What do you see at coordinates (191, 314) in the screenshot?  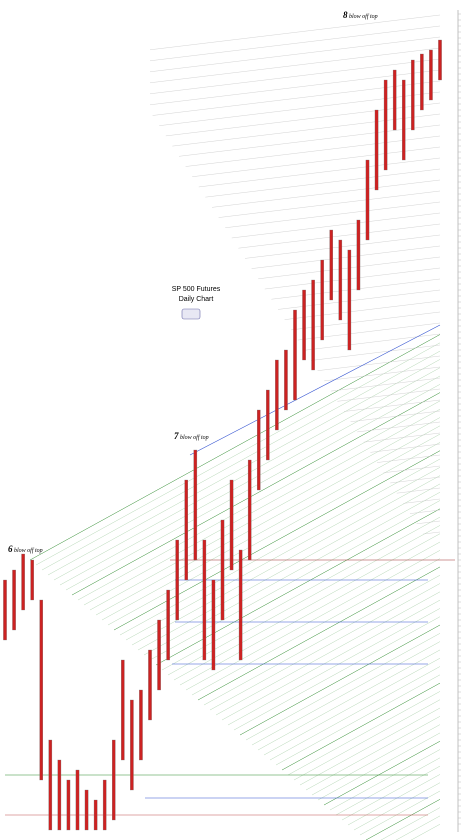 I see `logo` at bounding box center [191, 314].